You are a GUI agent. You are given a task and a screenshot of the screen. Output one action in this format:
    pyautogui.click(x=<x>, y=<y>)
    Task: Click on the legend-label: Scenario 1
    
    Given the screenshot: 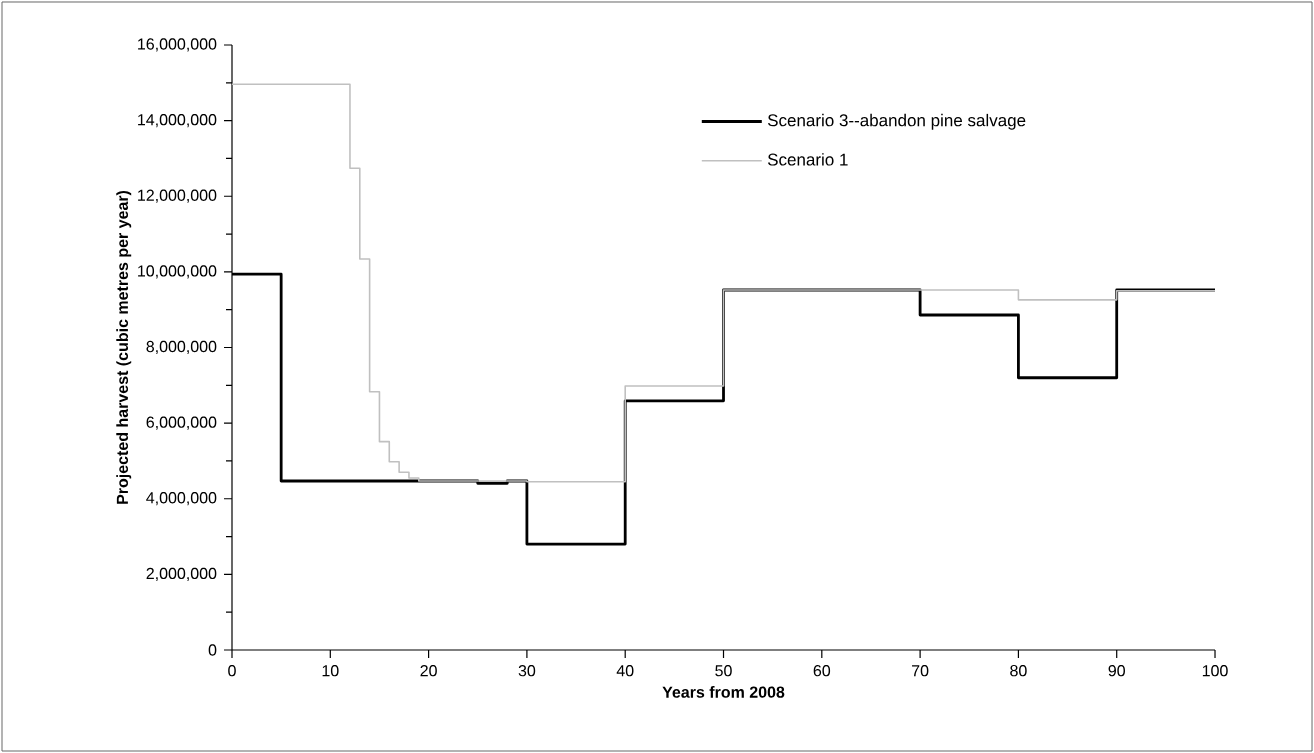 What is the action you would take?
    pyautogui.click(x=807, y=159)
    